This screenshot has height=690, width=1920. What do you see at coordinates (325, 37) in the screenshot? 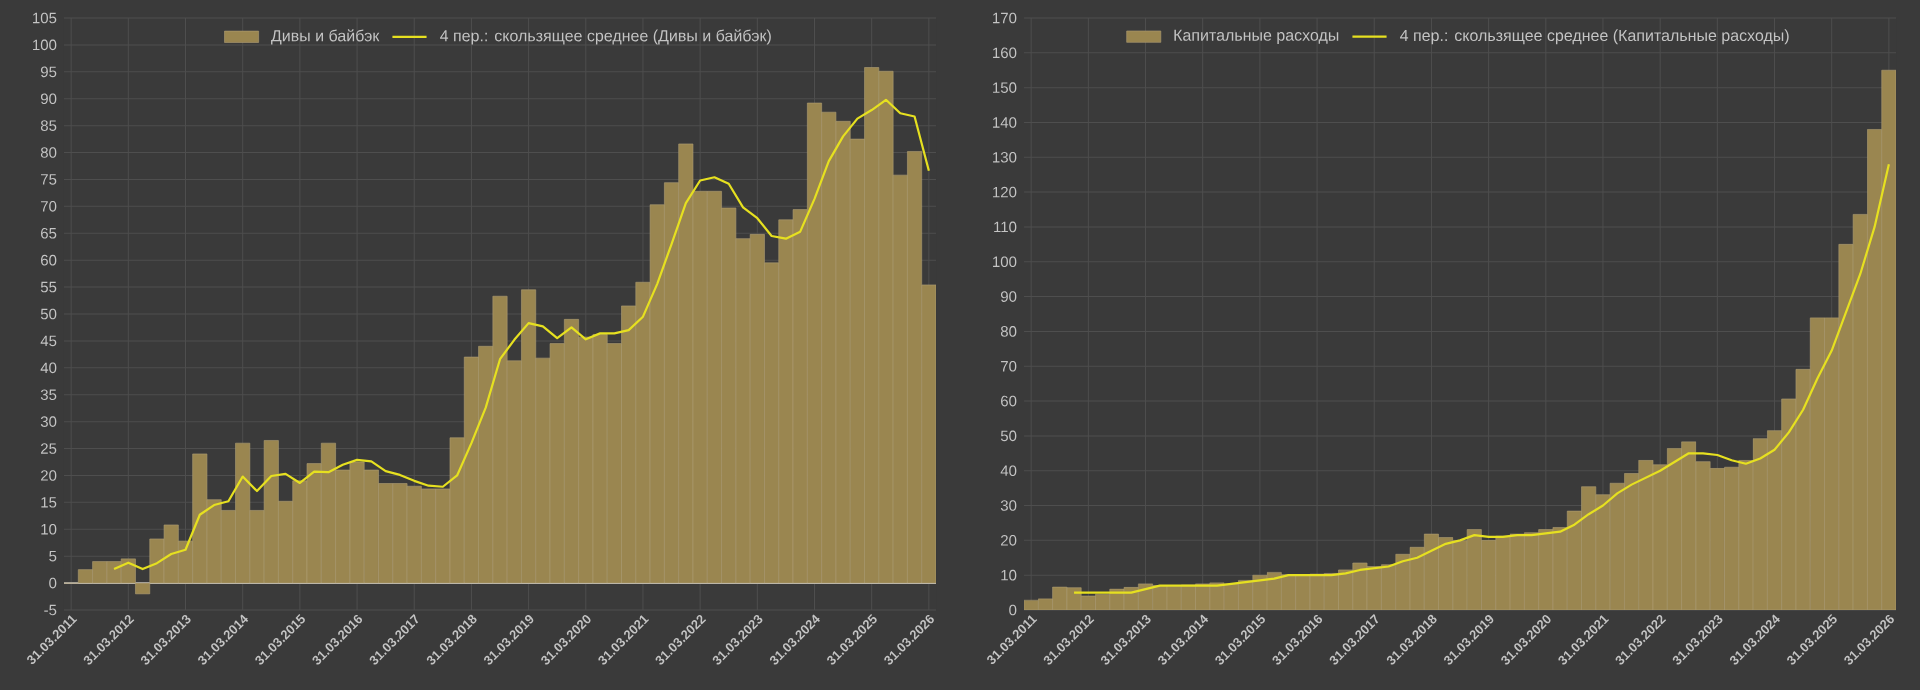
I see `legend-label: Дивы и байбэк` at bounding box center [325, 37].